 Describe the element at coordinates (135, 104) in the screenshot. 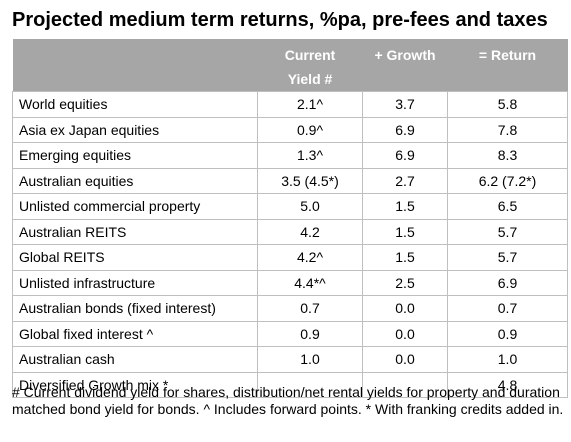

I see `asset-cell: World equities` at that location.